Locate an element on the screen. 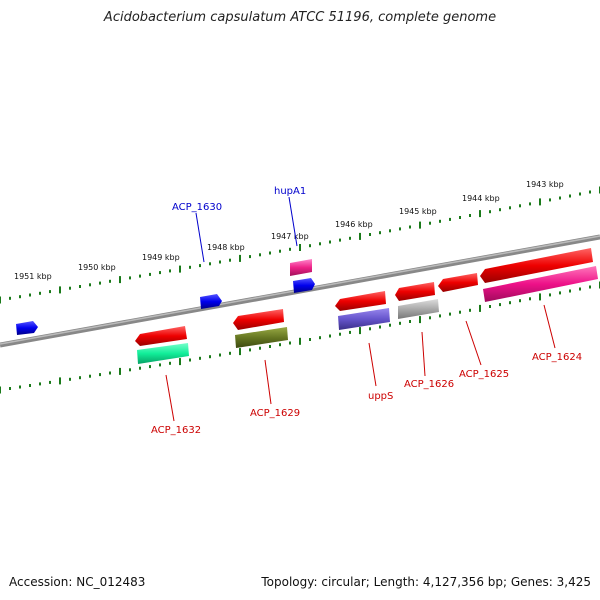 The width and height of the screenshot is (600, 600). gene-label-hupa1: hupA1 is located at coordinates (290, 191).